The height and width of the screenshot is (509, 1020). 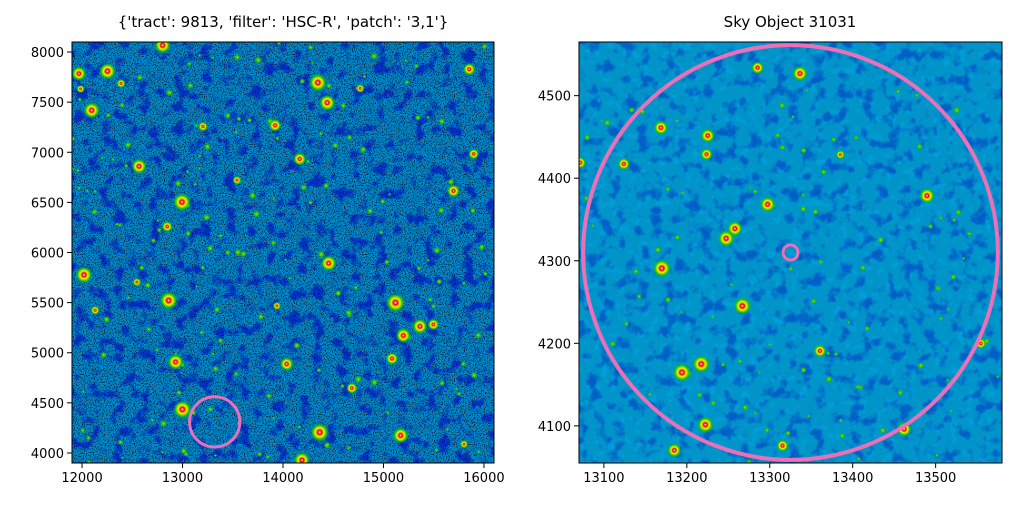 What do you see at coordinates (603, 478) in the screenshot?
I see `x-tick-label: 13100` at bounding box center [603, 478].